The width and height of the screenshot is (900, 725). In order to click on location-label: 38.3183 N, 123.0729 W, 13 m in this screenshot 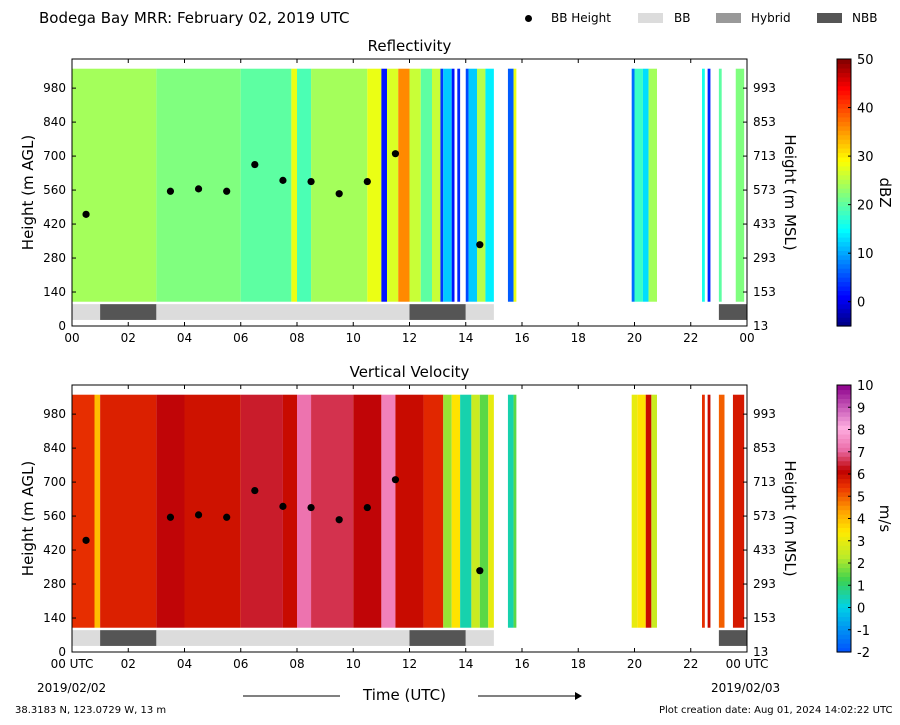, I will do `click(91, 710)`.